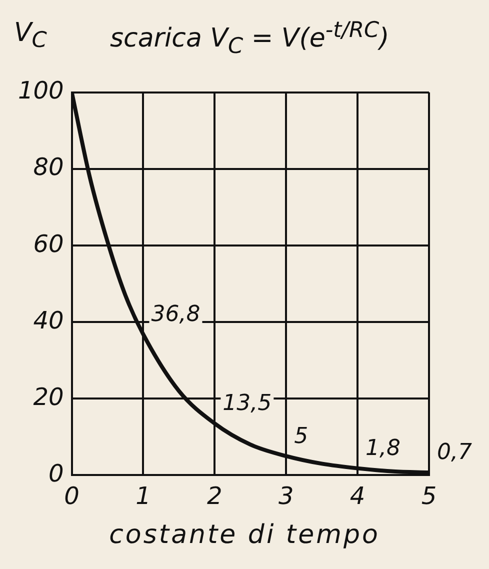  What do you see at coordinates (48, 167) in the screenshot?
I see `y-tick-label: 80` at bounding box center [48, 167].